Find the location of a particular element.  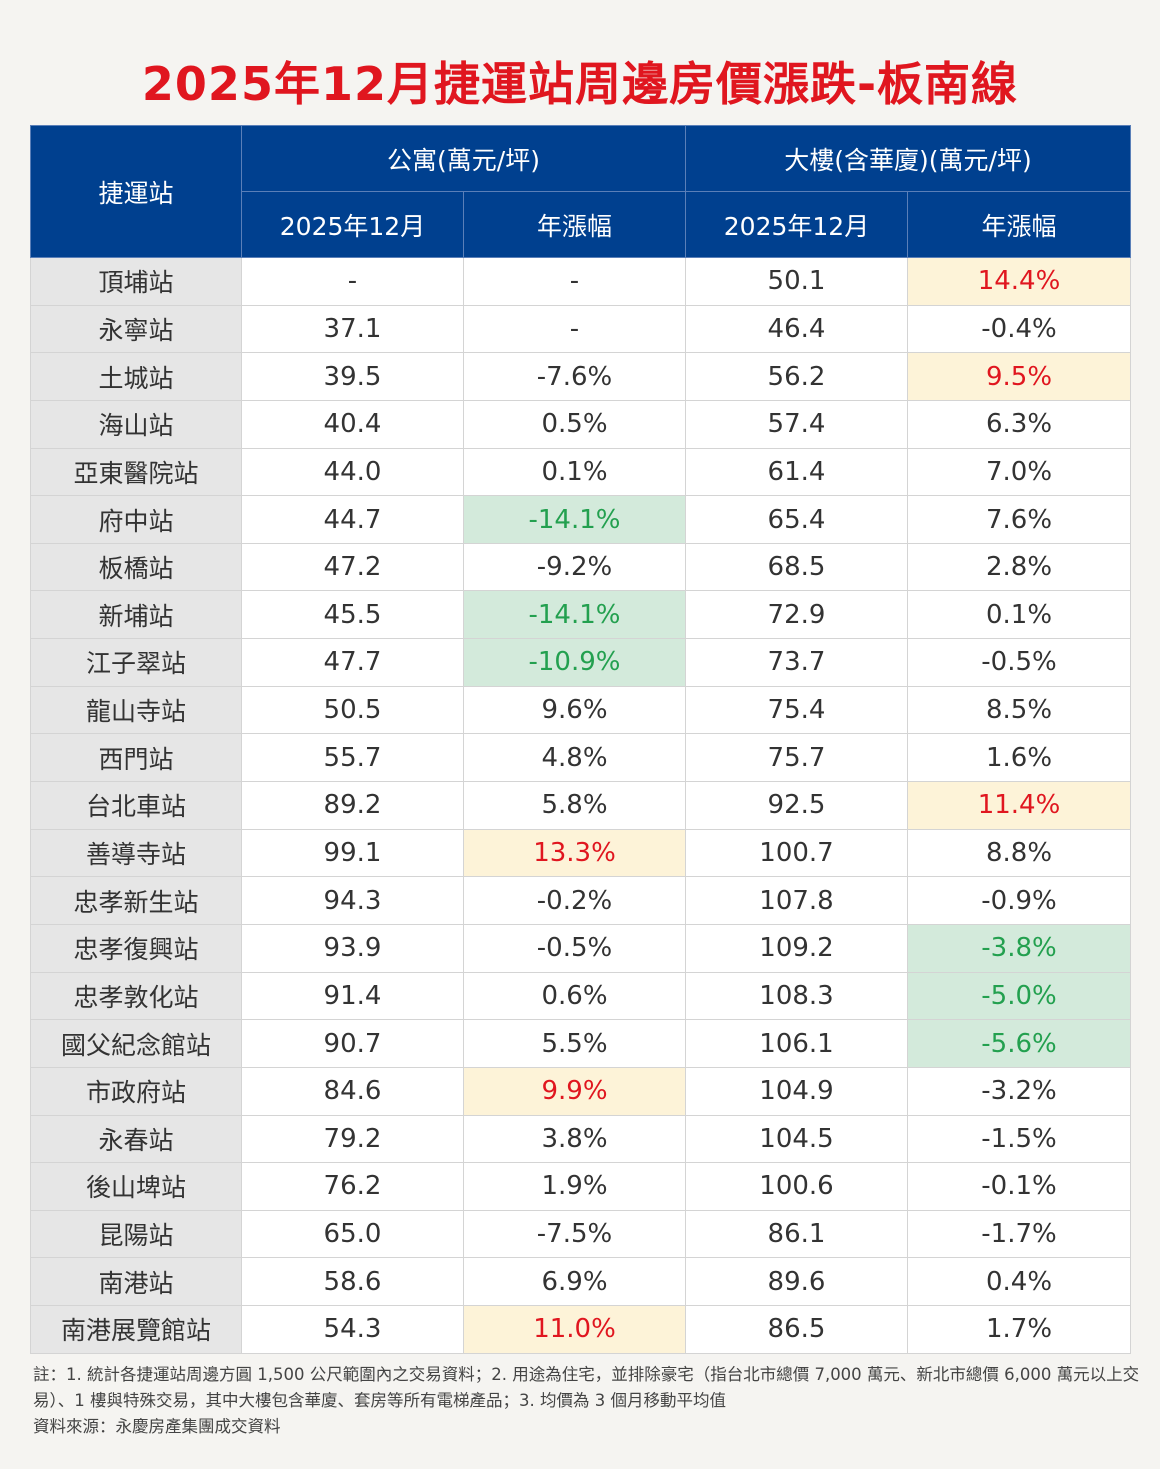

table-row: 海山站 40.4 0.5% 57.4 6.3% is located at coordinates (580, 424).